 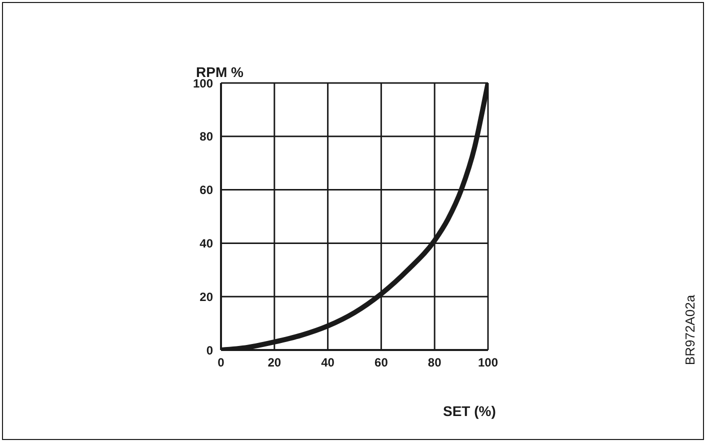 I want to click on text: BR972A02a, so click(x=690, y=330).